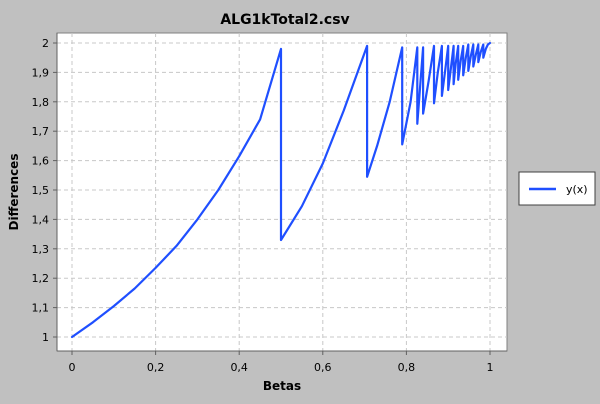 This screenshot has height=404, width=600. What do you see at coordinates (45, 337) in the screenshot?
I see `y-tick-label: 1` at bounding box center [45, 337].